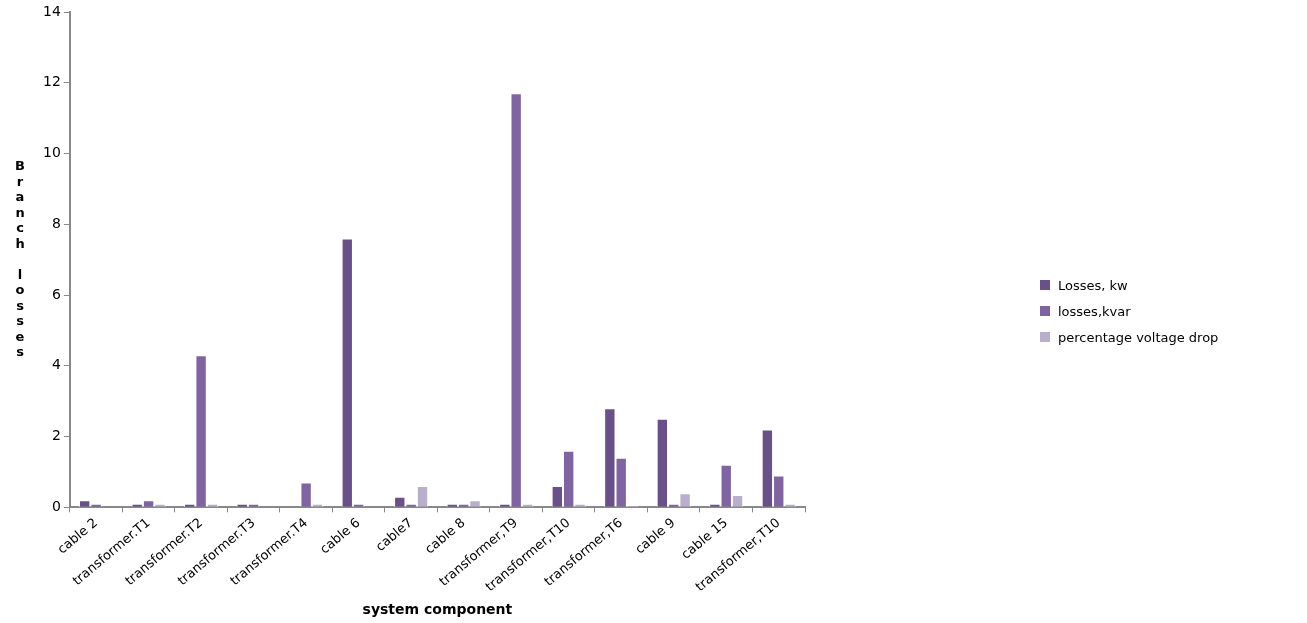 This screenshot has height=623, width=1307. I want to click on legend-label: Losses, kw, so click(1093, 285).